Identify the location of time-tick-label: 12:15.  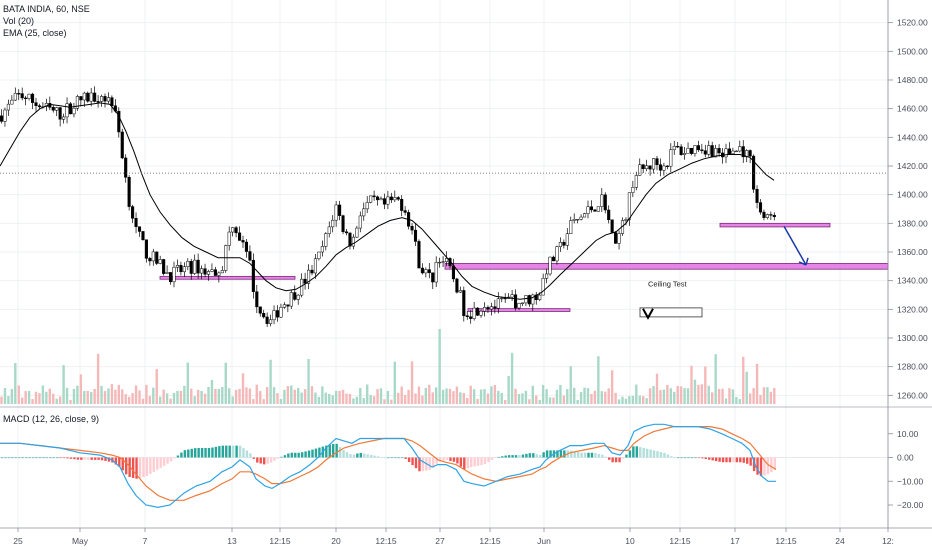
(786, 541).